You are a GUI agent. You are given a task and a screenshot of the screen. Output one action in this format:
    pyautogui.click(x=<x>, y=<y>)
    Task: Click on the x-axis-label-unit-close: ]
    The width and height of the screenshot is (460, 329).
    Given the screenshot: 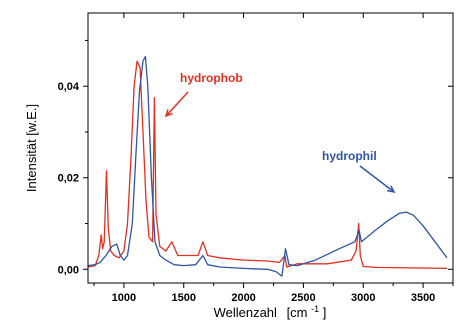 What is the action you would take?
    pyautogui.click(x=325, y=312)
    